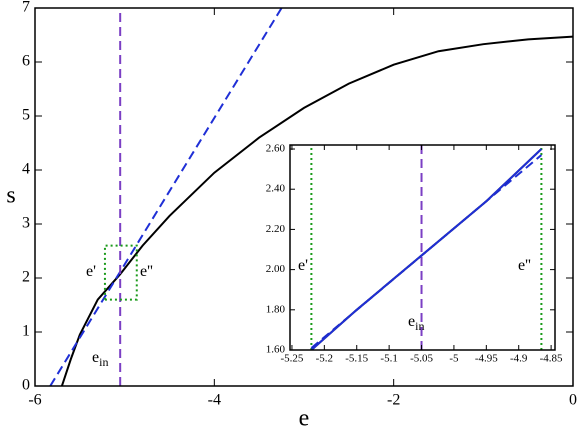 The width and height of the screenshot is (581, 430). Describe the element at coordinates (276, 350) in the screenshot. I see `y-tick-label: 1.60` at that location.